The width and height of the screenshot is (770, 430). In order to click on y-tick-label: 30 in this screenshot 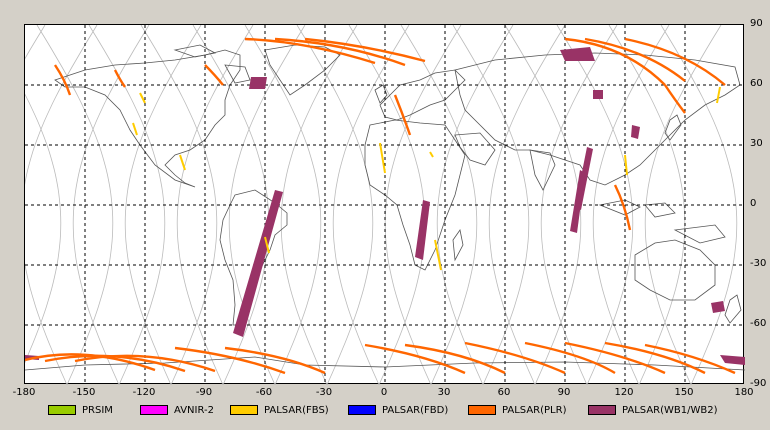, I will do `click(756, 143)`.